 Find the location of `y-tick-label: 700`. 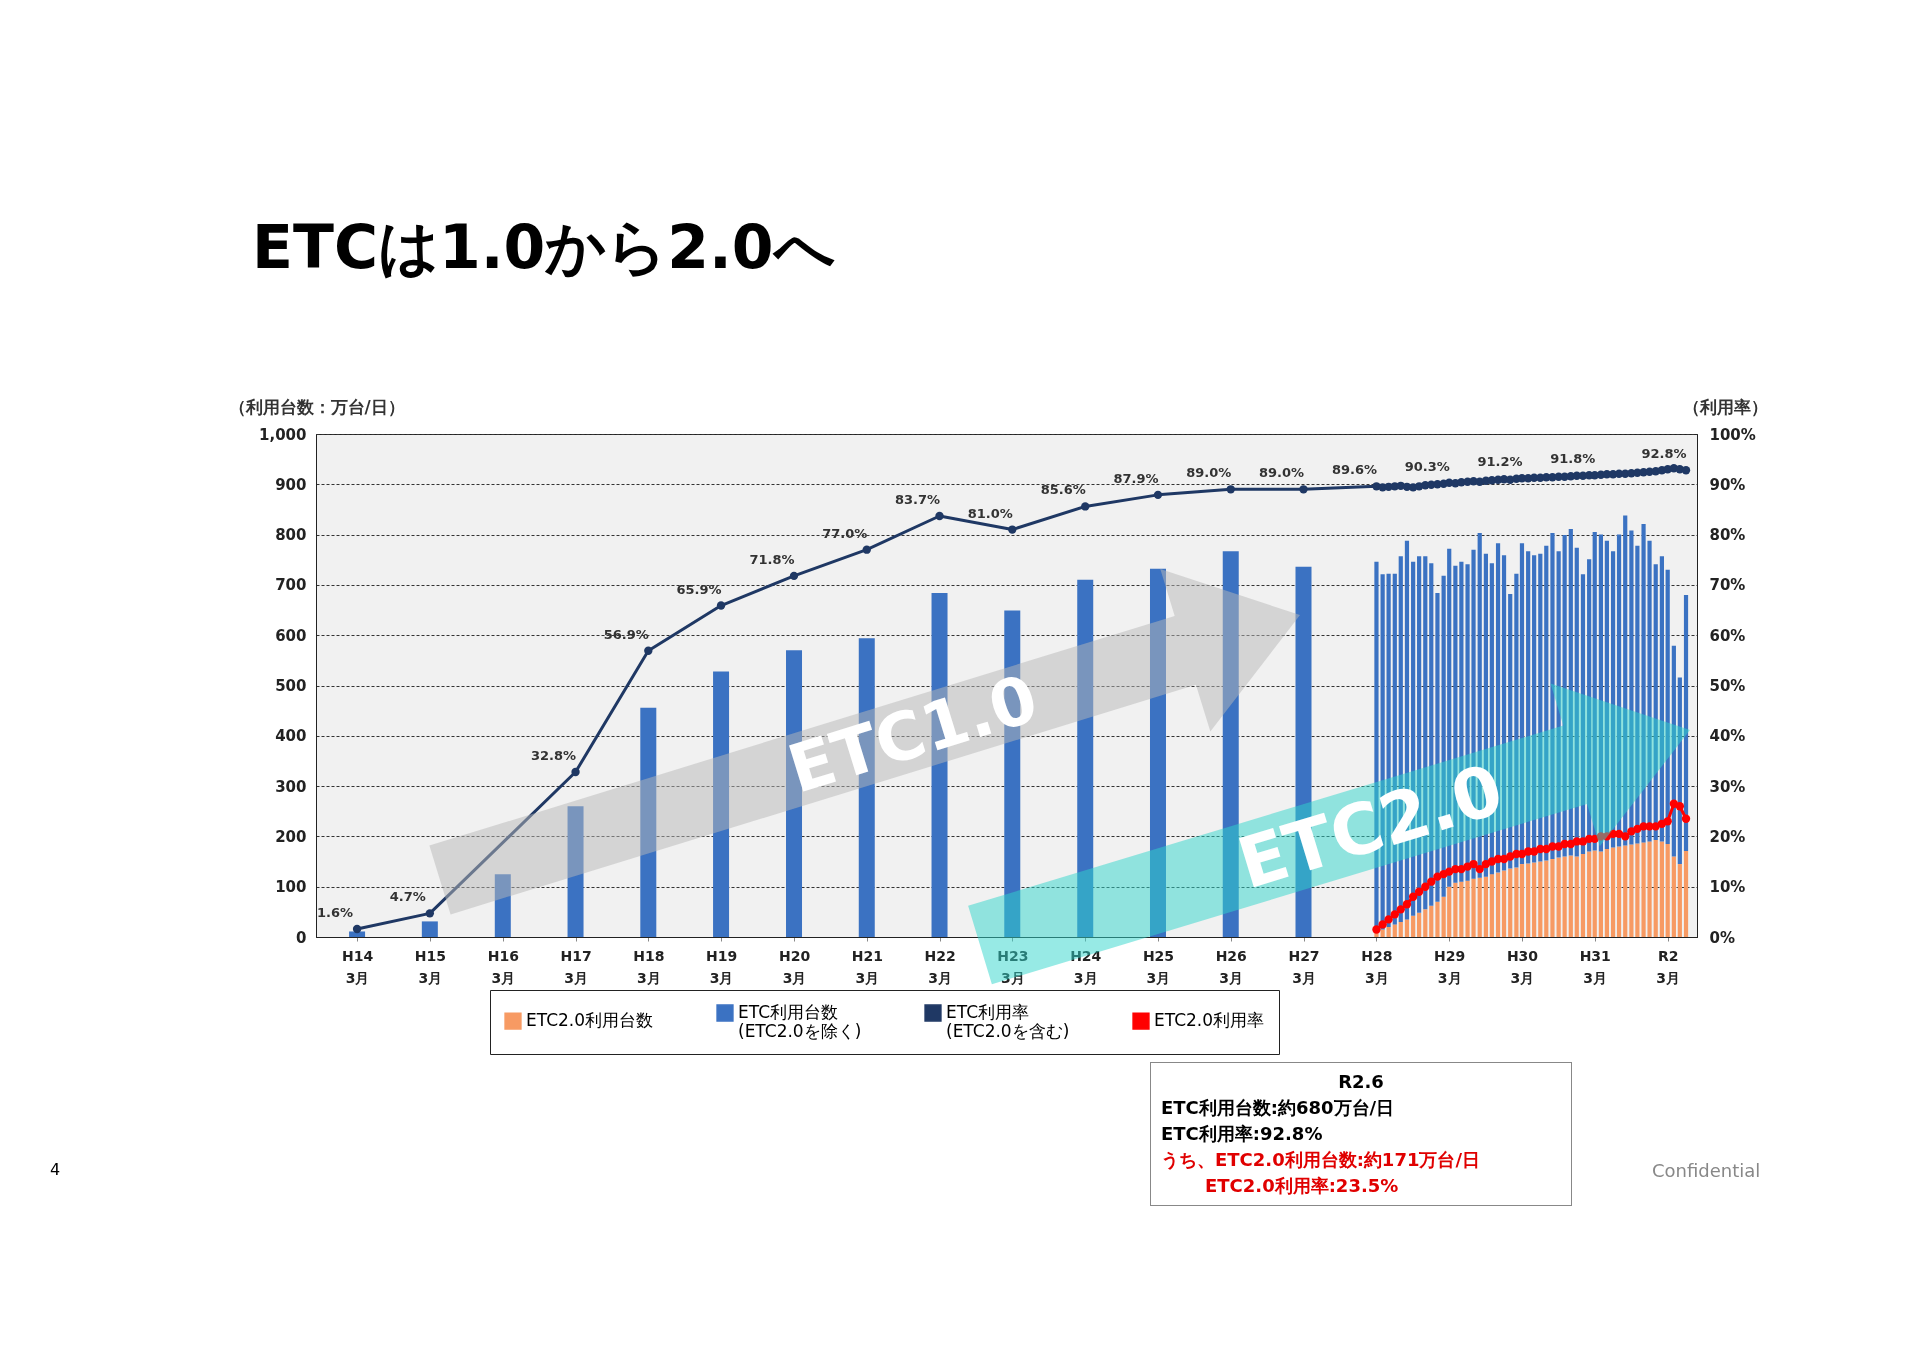

y-tick-label: 700 is located at coordinates (291, 585).